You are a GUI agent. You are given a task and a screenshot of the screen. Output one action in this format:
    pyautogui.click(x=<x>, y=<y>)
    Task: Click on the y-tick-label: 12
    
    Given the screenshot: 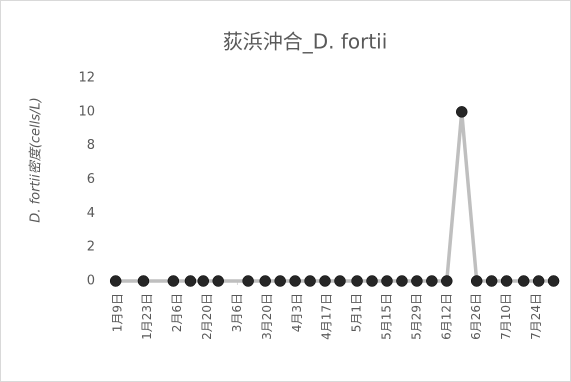 What is the action you would take?
    pyautogui.click(x=86, y=78)
    